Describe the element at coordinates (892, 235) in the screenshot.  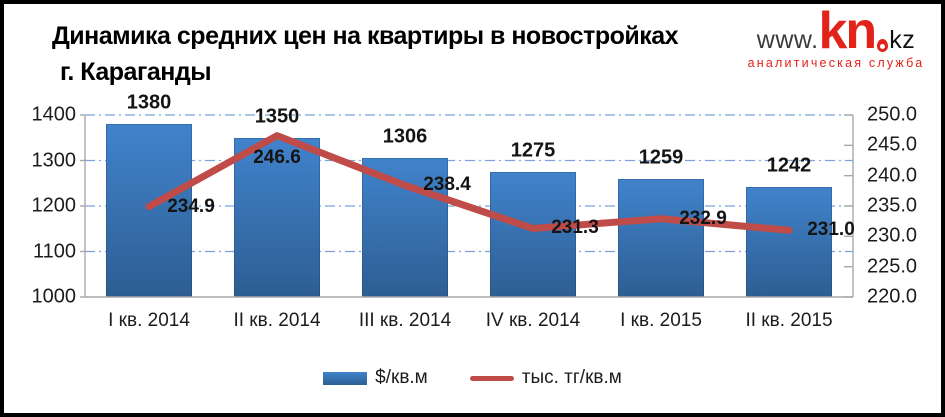
I see `right-axis-label: 230.0` at that location.